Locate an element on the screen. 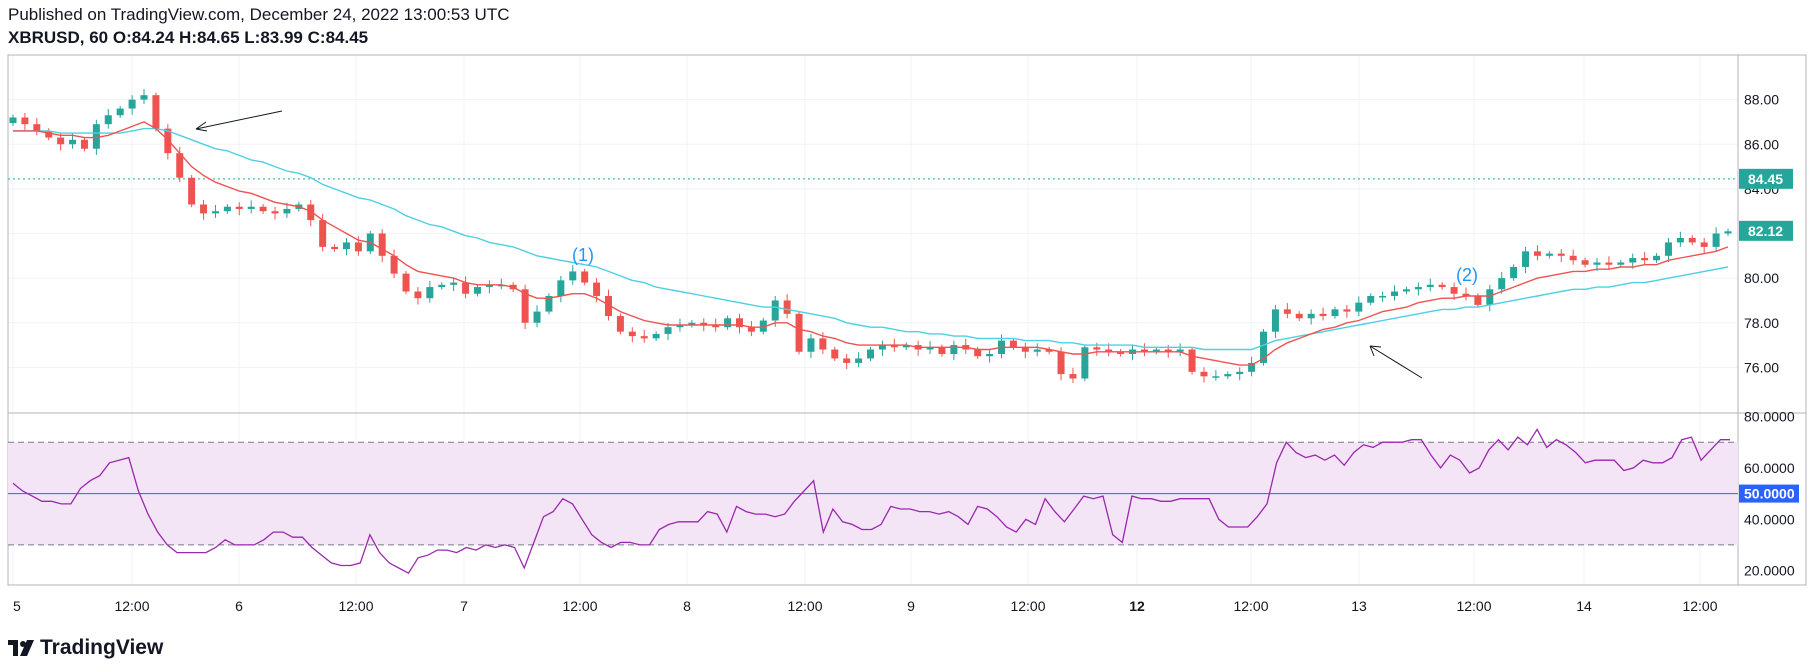  wave-label-2: (2) is located at coordinates (1467, 275).